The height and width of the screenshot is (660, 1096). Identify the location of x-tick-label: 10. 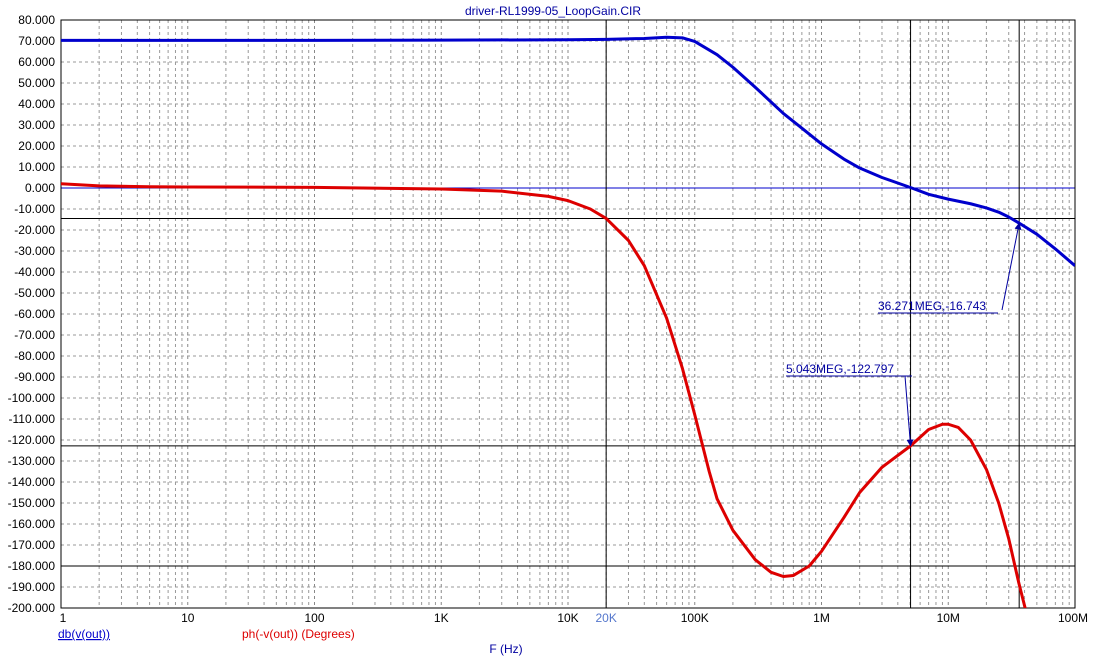
(188, 618).